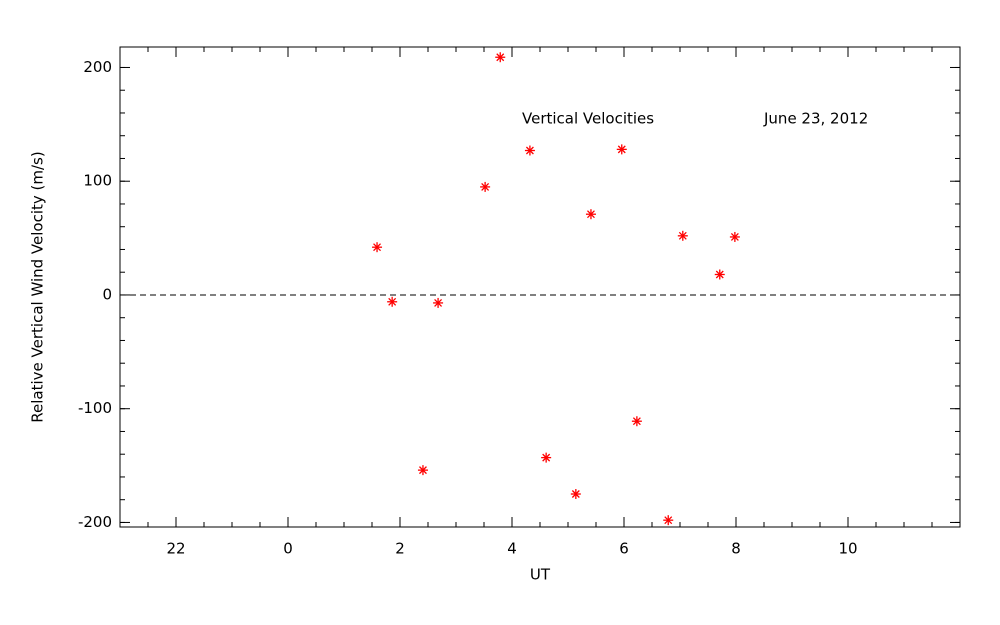 Image resolution: width=1000 pixels, height=625 pixels. I want to click on y-tick-label: 100, so click(97, 181).